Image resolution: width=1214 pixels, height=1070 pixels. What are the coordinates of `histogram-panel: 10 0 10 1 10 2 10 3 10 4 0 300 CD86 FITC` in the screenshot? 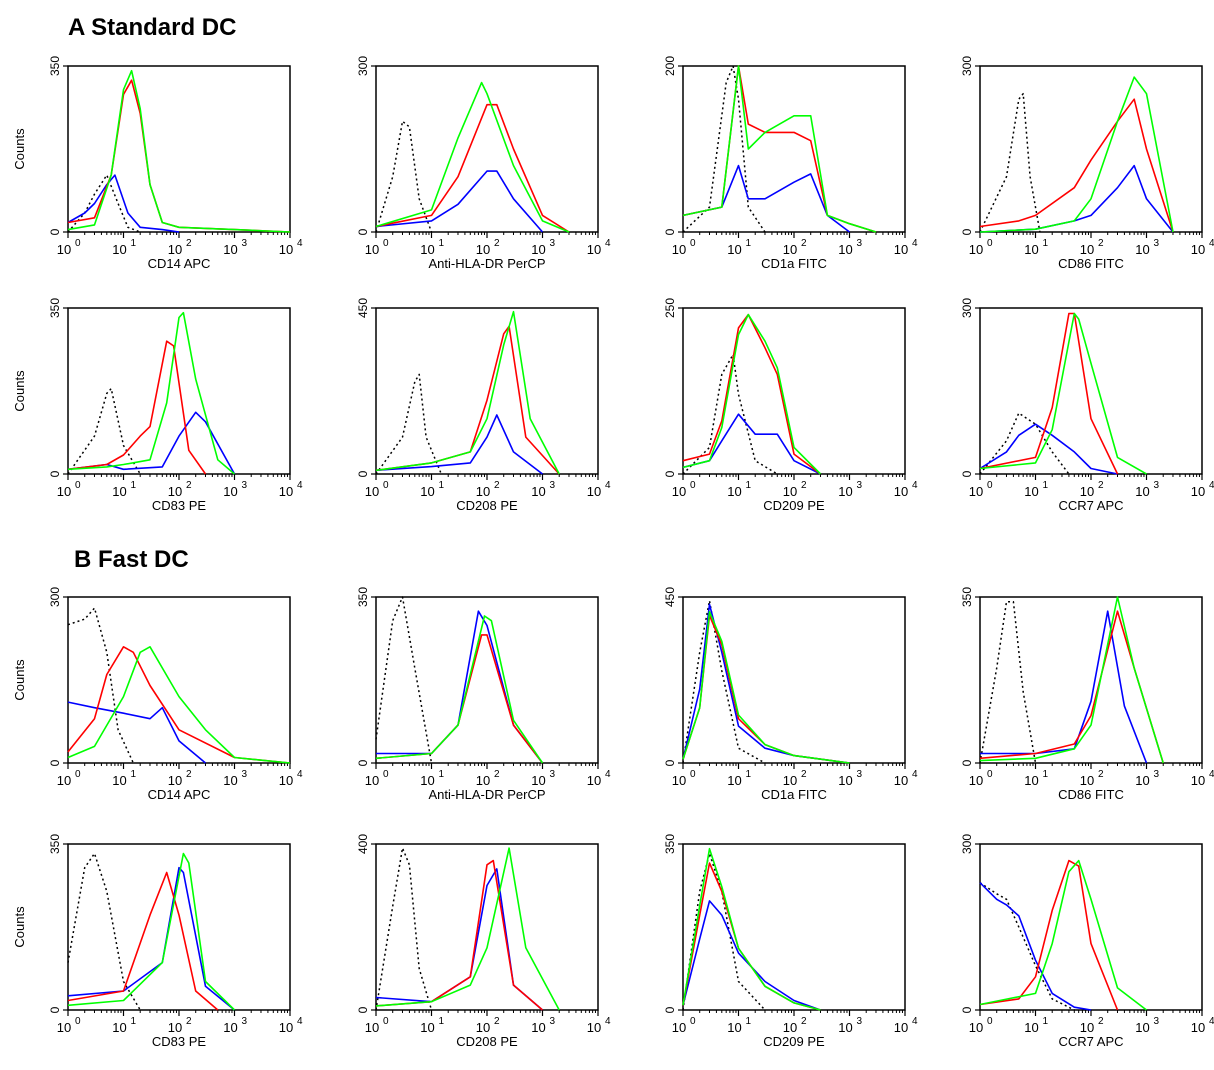 It's located at (1087, 163).